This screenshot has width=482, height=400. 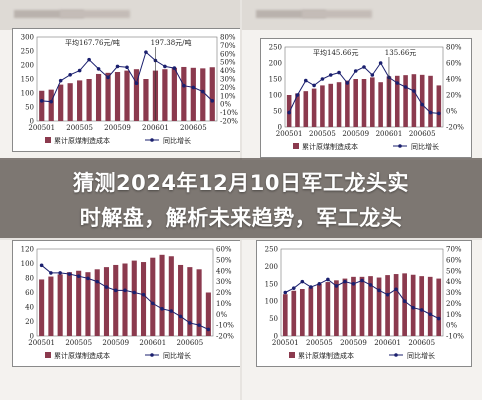 I want to click on y-right-tick-label: 0%, so click(x=225, y=105).